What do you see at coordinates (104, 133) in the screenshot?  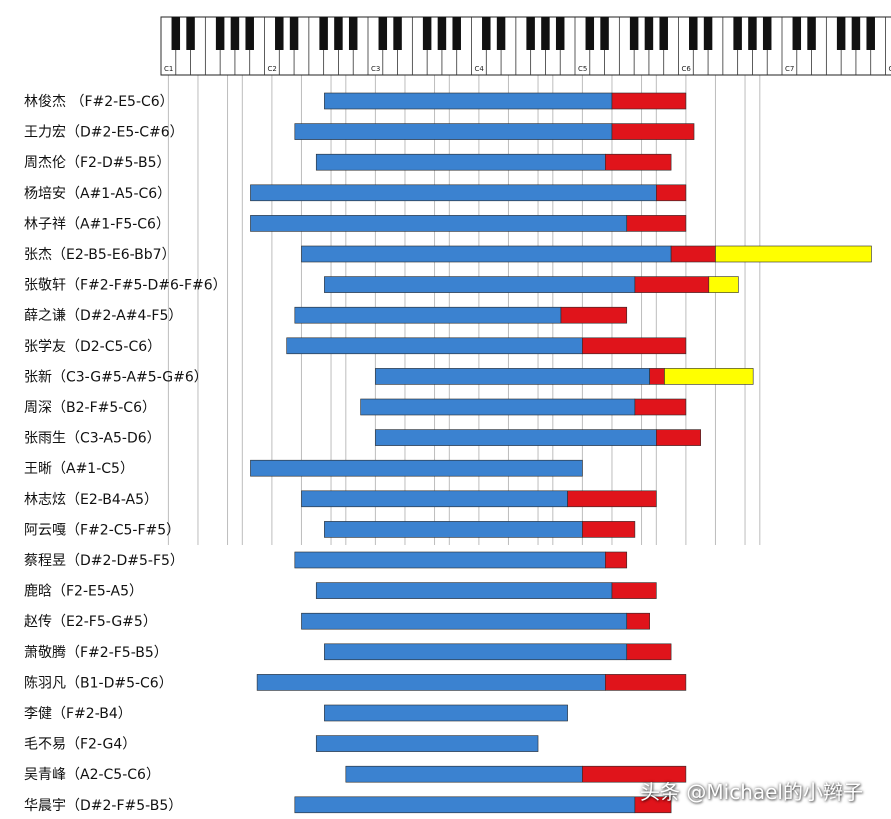 I see `singer-label: 王力宏（D#2-E5-C#6）` at bounding box center [104, 133].